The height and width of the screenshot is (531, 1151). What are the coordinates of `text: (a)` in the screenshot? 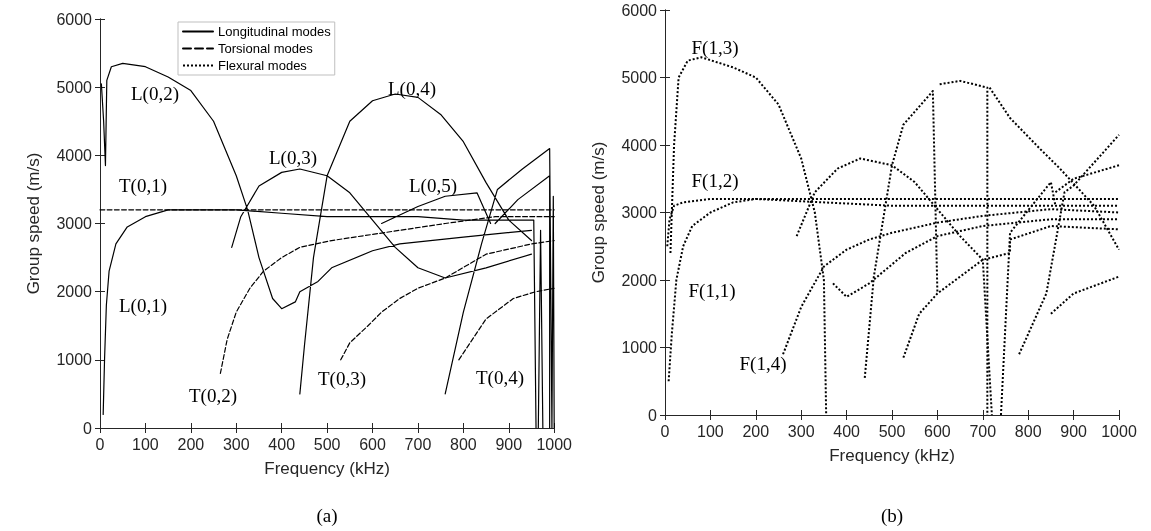 It's located at (327, 515).